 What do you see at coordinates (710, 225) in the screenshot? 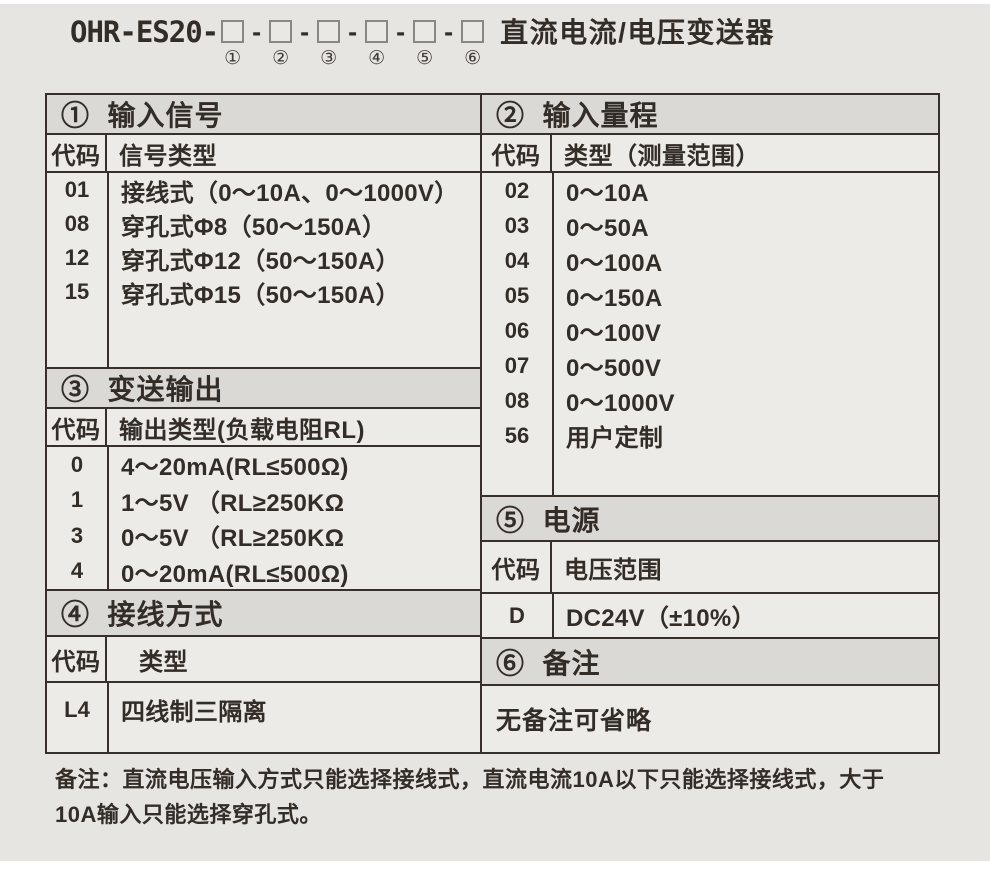
I see `table-row: 03 0～50A` at bounding box center [710, 225].